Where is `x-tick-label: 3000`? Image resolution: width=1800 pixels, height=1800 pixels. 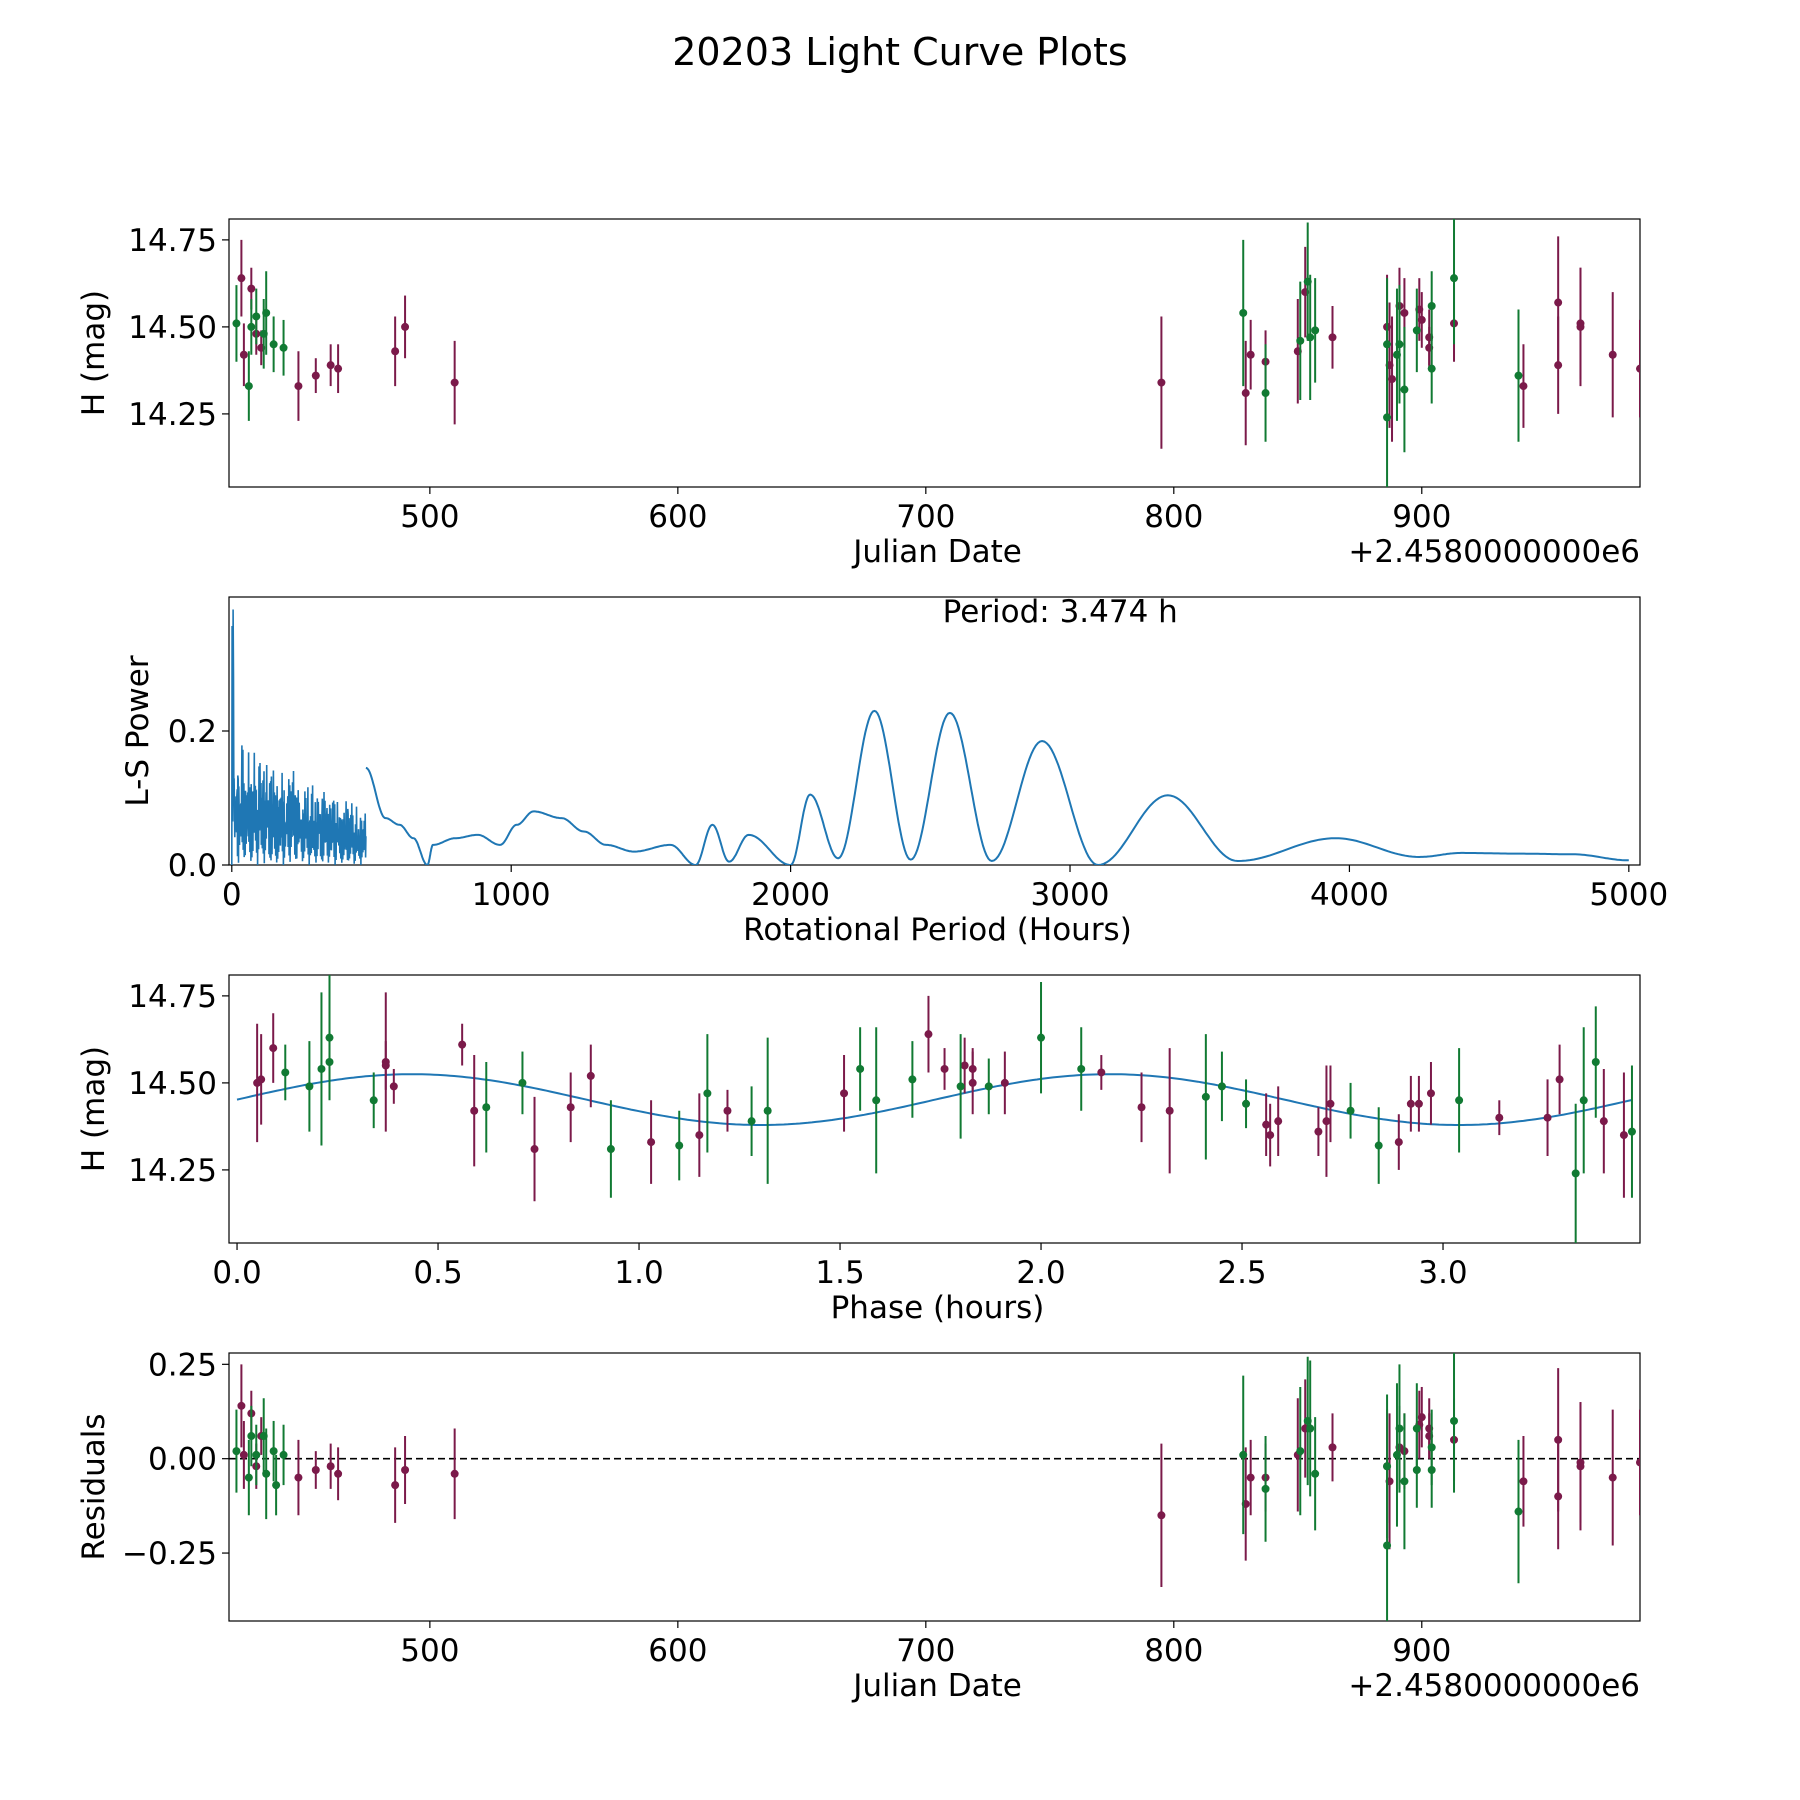 x-tick-label: 3000 is located at coordinates (1070, 895).